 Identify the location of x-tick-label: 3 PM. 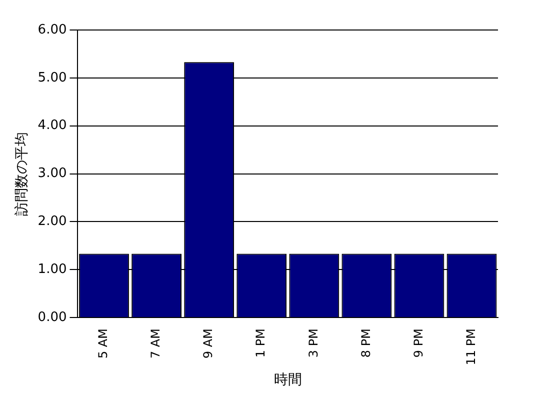
(313, 343).